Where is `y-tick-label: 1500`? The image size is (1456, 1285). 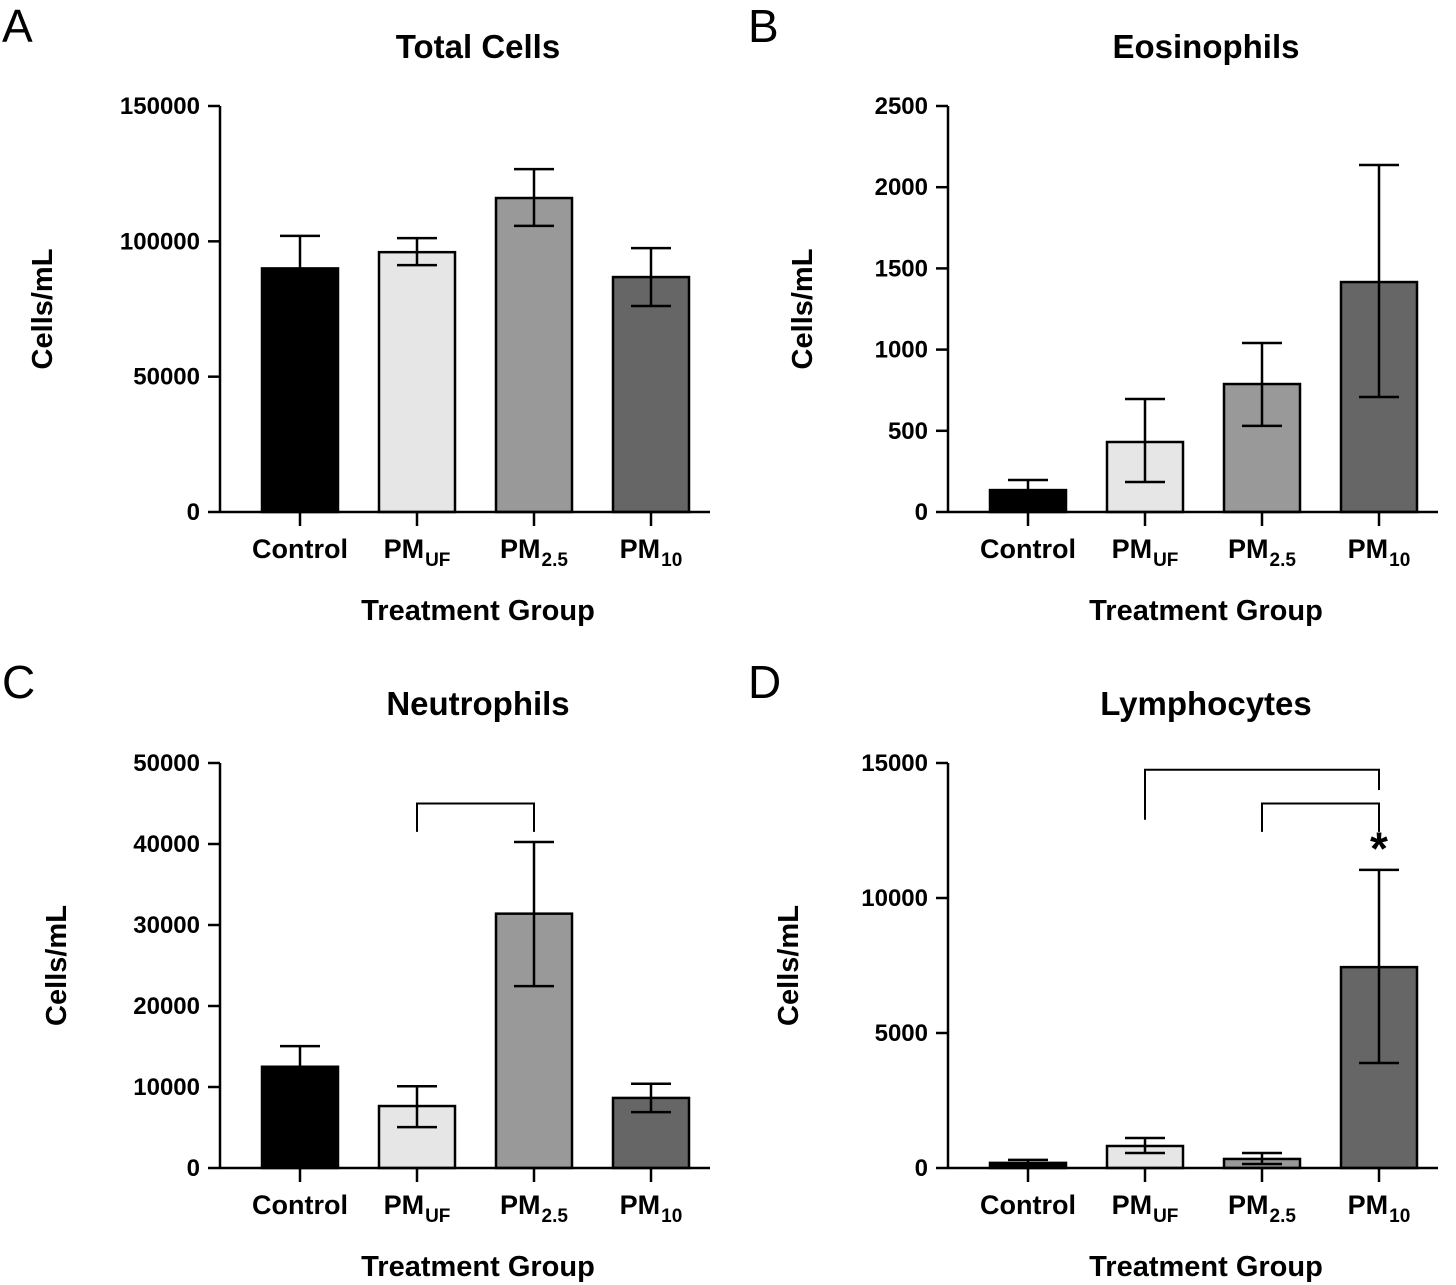 y-tick-label: 1500 is located at coordinates (901, 268).